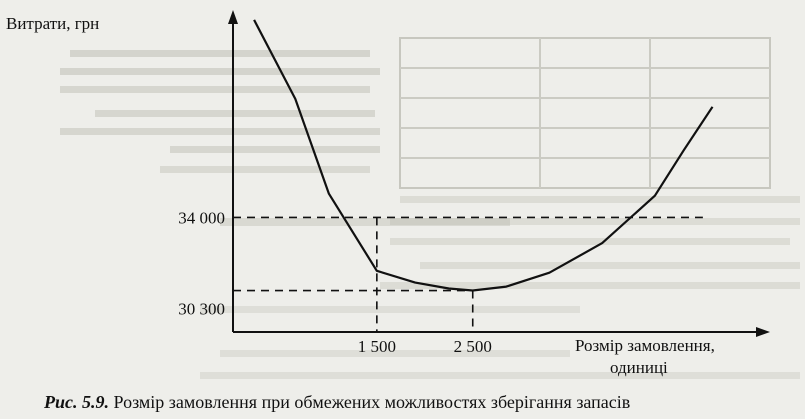 The height and width of the screenshot is (419, 805). I want to click on x-tick-label-1500: 1 500, so click(377, 346).